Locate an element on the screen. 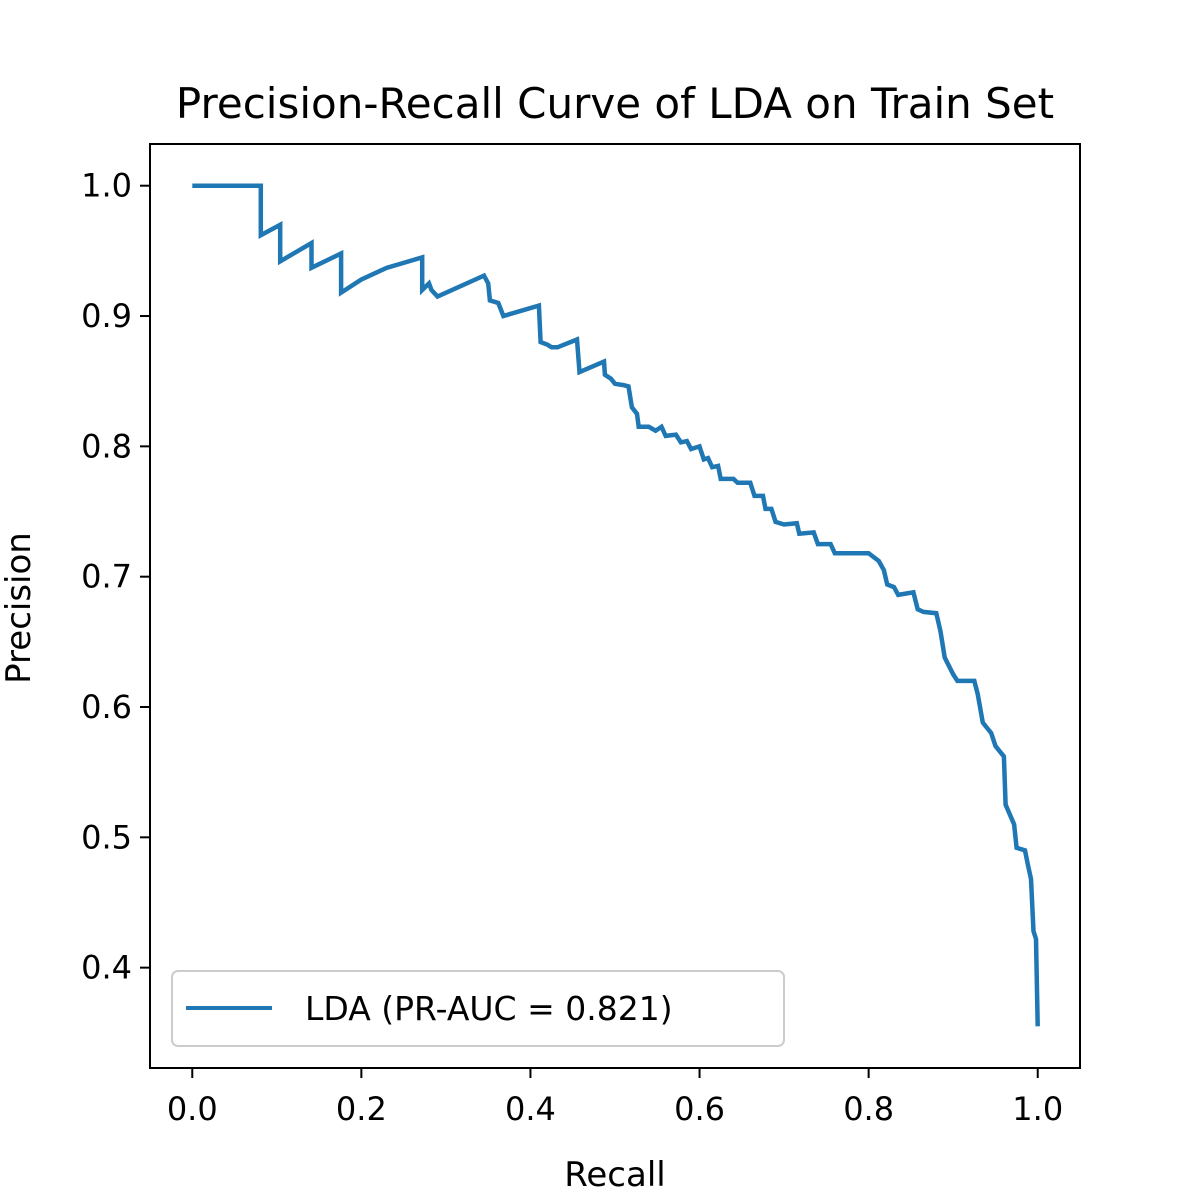 The width and height of the screenshot is (1200, 1200). y-tick-label: 0.8 is located at coordinates (106, 446).